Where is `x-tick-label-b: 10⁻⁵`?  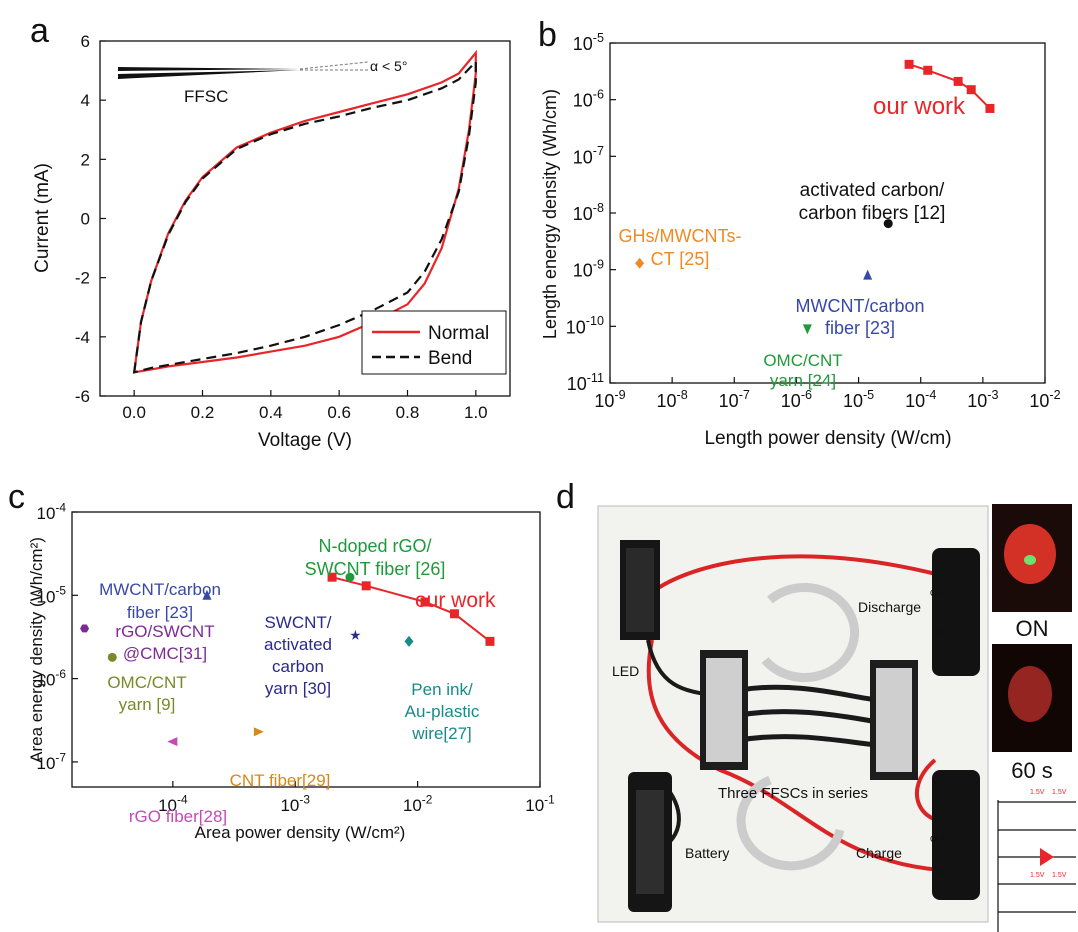
x-tick-label-b: 10⁻⁵ is located at coordinates (858, 399).